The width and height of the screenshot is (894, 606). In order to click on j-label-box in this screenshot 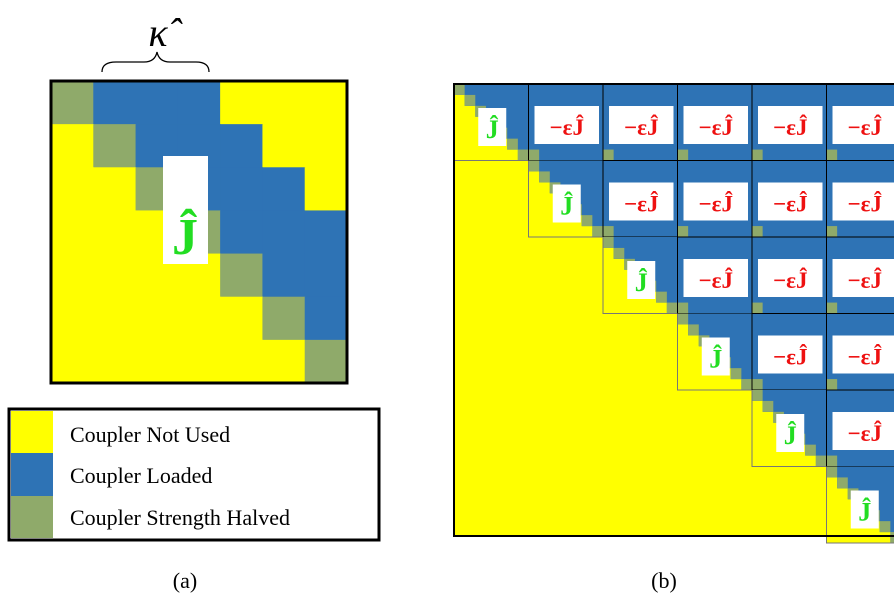, I will do `click(185, 210)`.